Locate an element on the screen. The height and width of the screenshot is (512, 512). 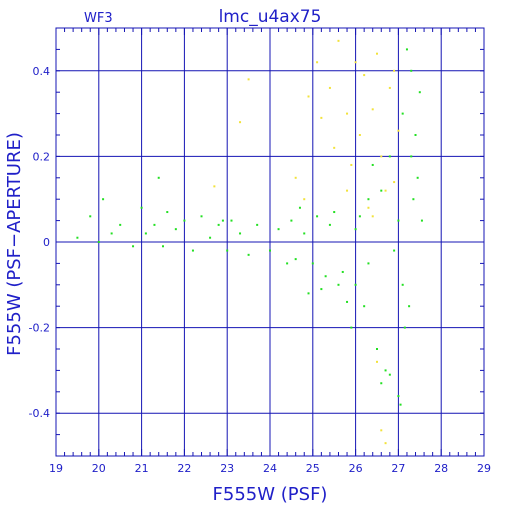
x-tick-label: 26 is located at coordinates (356, 468).